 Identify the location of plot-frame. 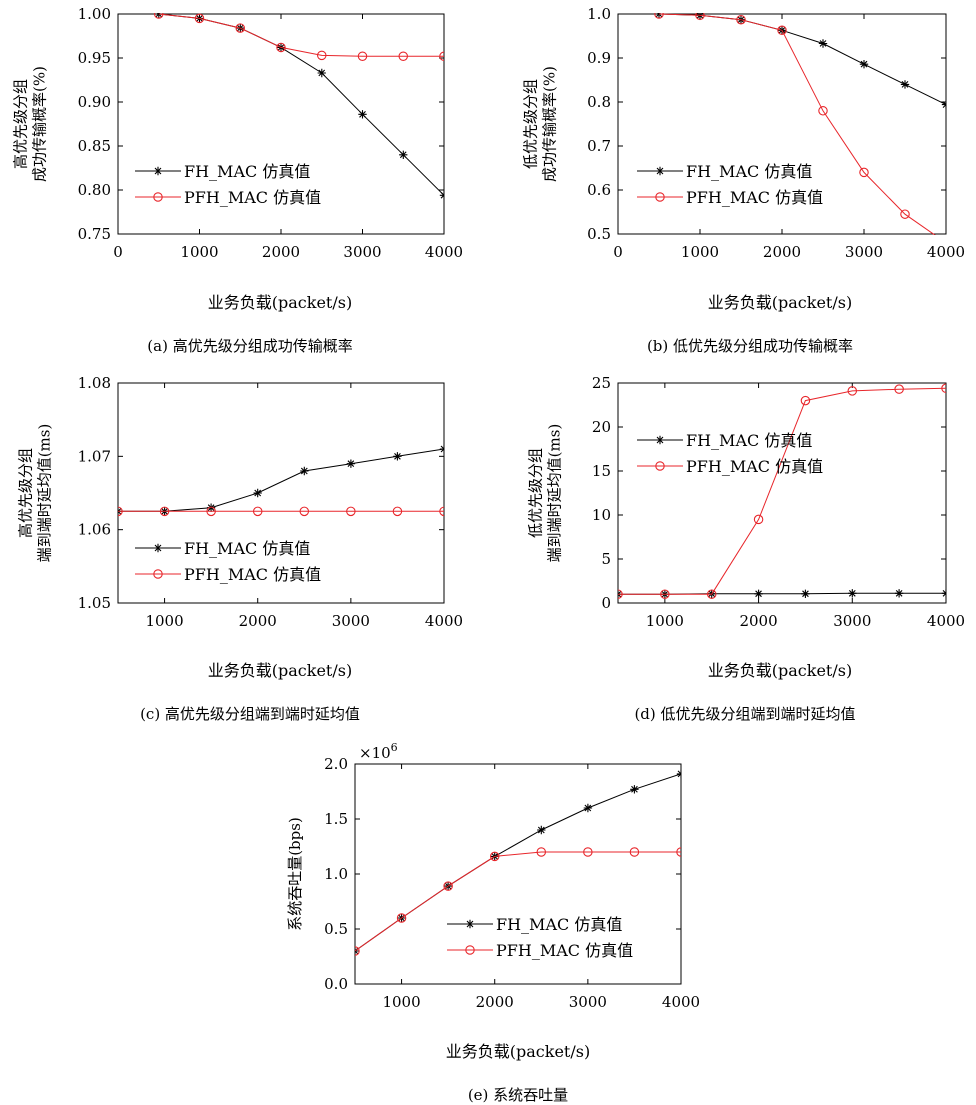
(281, 493).